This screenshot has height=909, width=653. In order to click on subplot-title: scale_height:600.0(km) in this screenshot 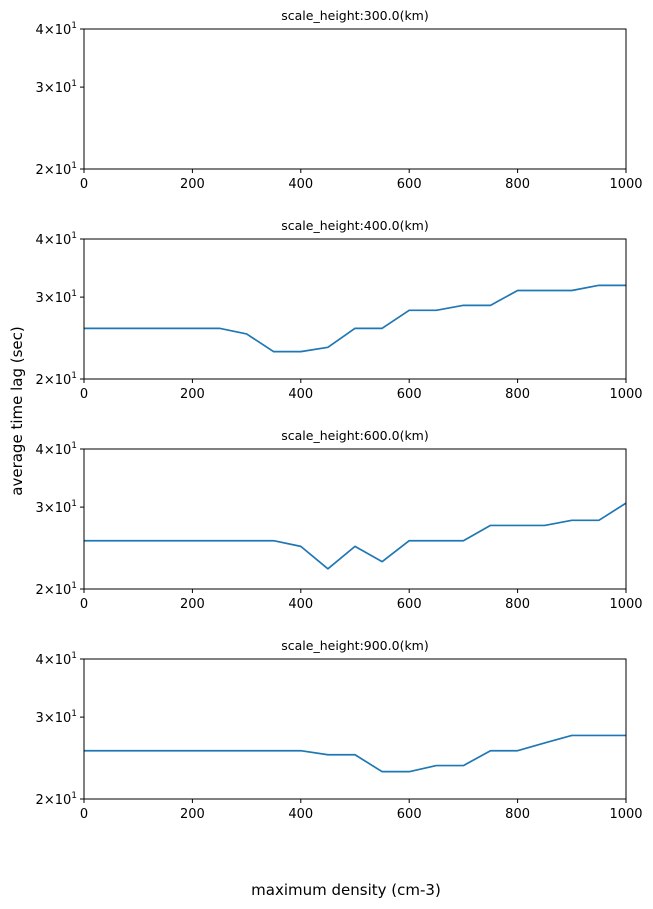, I will do `click(354, 435)`.